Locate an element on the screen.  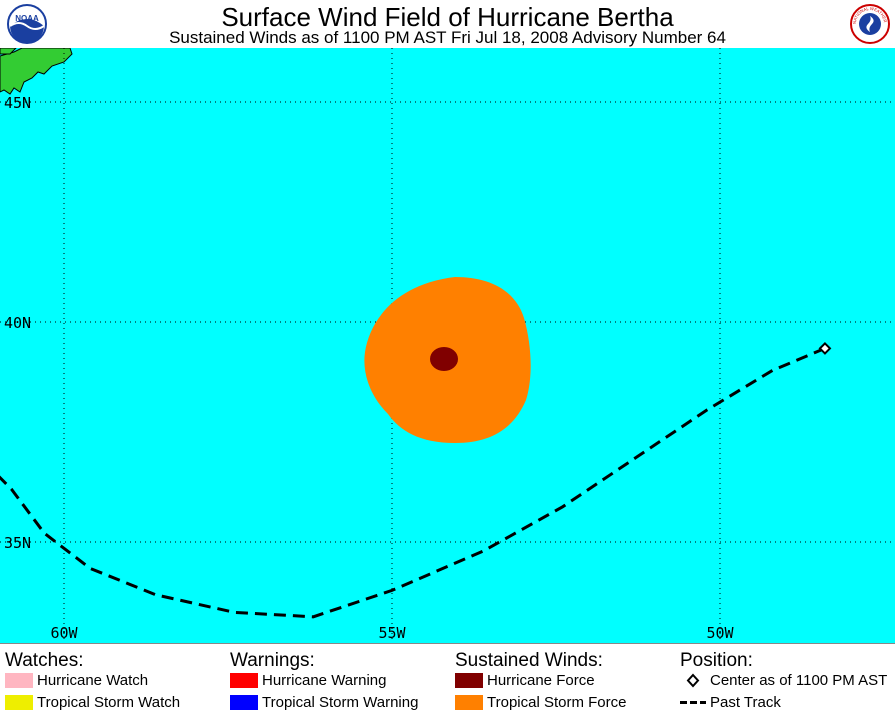
diamond-icon is located at coordinates (693, 680).